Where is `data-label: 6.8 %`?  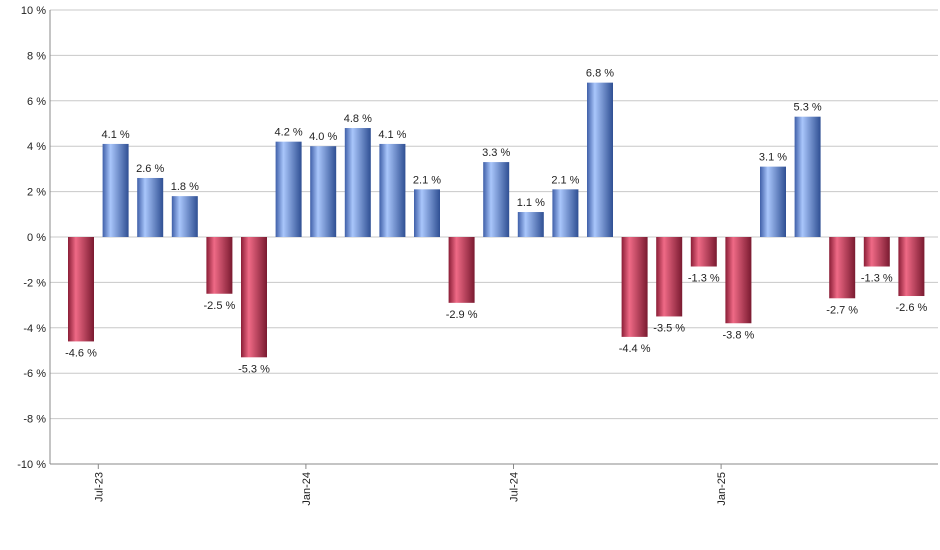
data-label: 6.8 % is located at coordinates (600, 74).